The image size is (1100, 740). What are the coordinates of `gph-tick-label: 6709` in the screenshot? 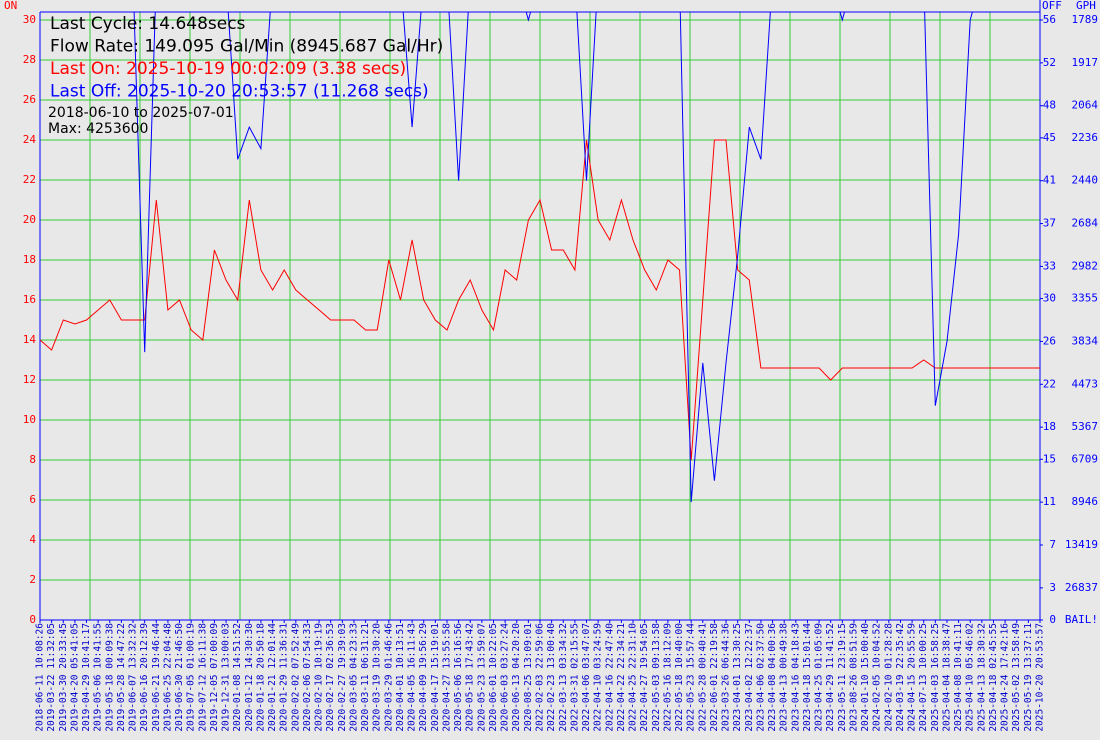 It's located at (1085, 458).